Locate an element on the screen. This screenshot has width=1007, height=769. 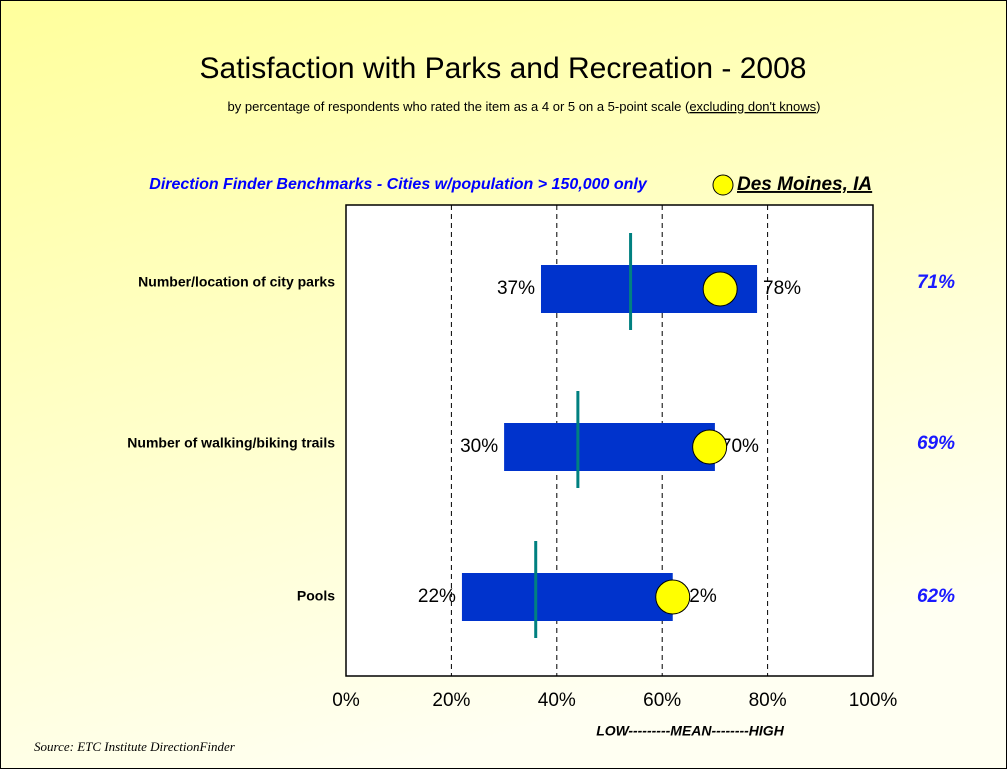
low-label: 37% is located at coordinates (516, 288).